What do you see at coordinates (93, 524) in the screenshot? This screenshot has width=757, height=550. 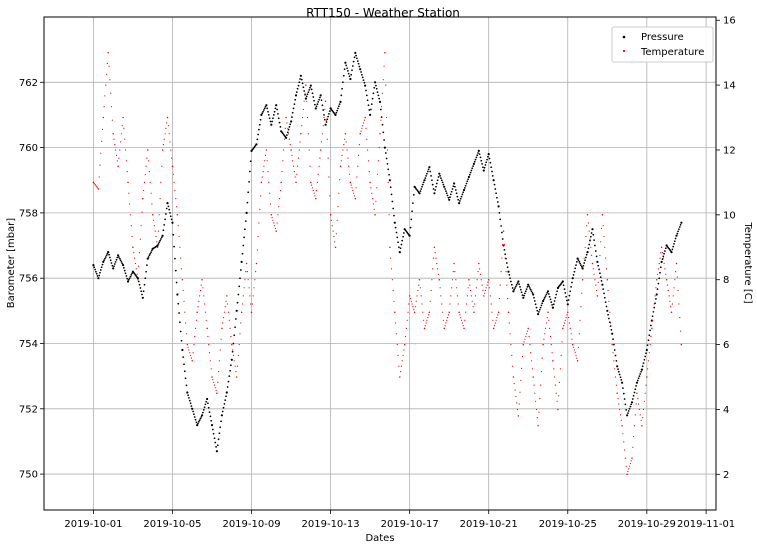 I see `x-tick-label: 2019-10-01` at bounding box center [93, 524].